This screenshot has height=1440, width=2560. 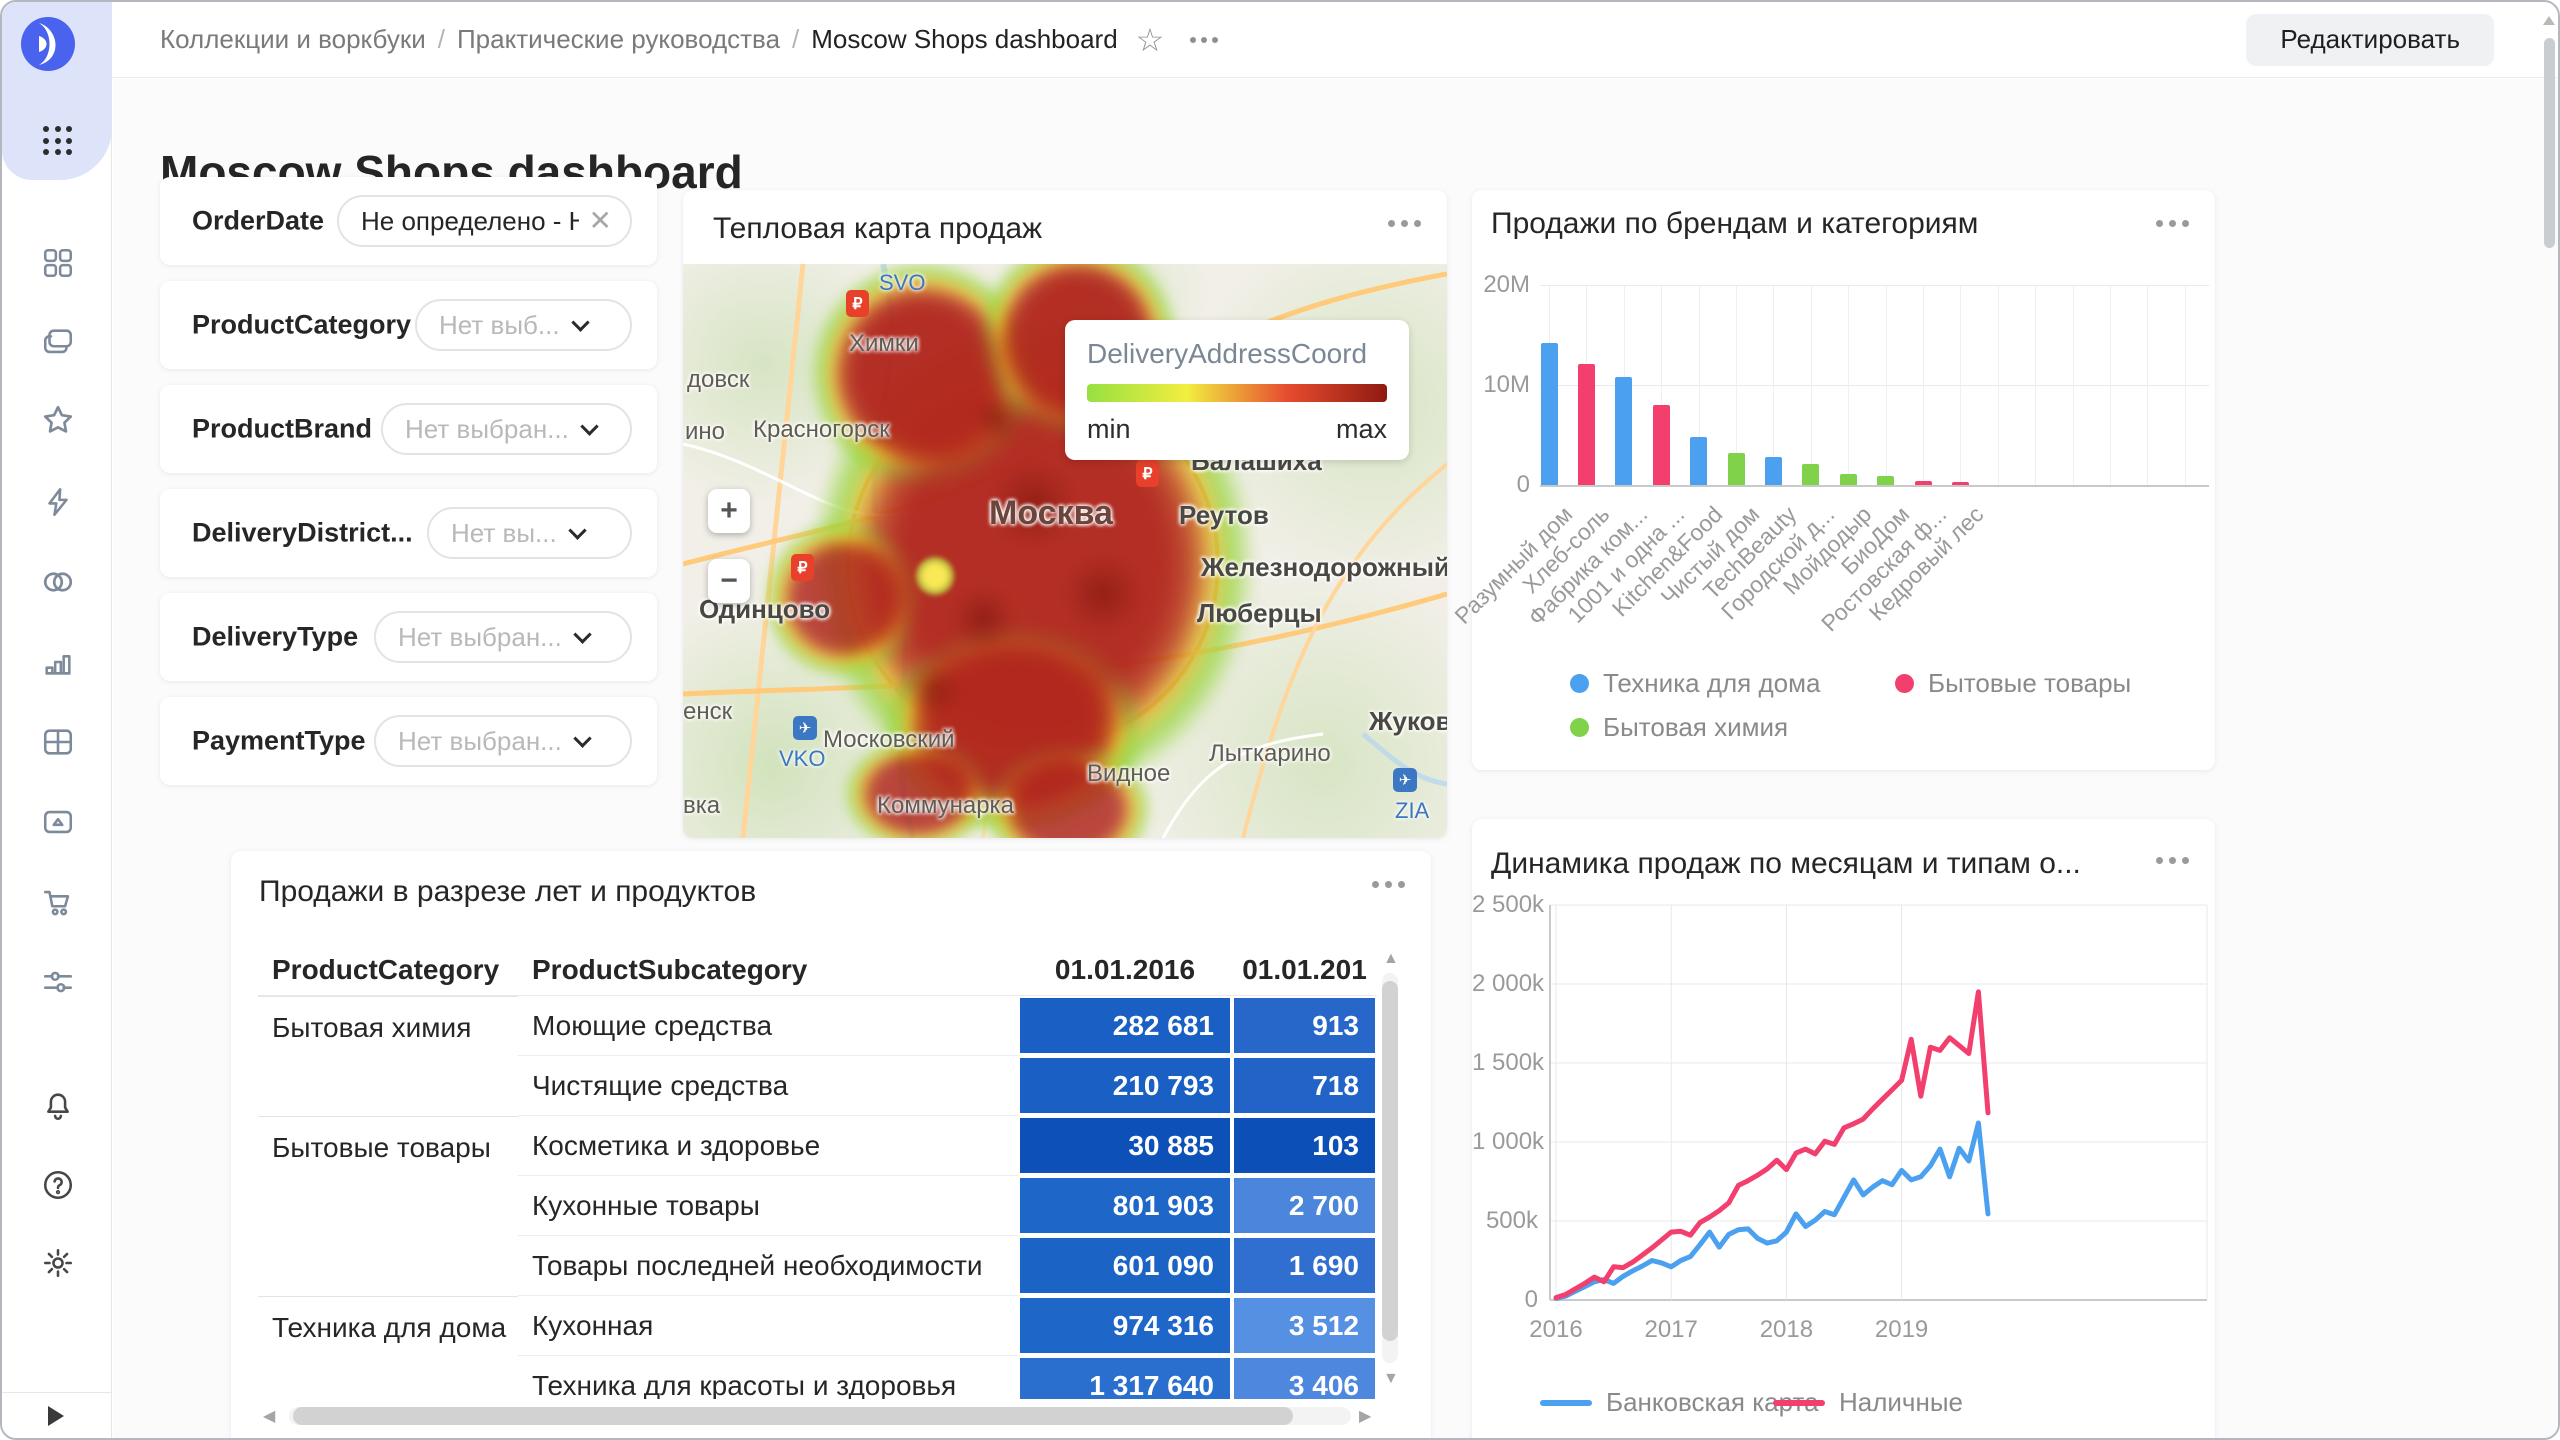 What do you see at coordinates (1511, 1220) in the screenshot?
I see `y-axis-tick: 500k` at bounding box center [1511, 1220].